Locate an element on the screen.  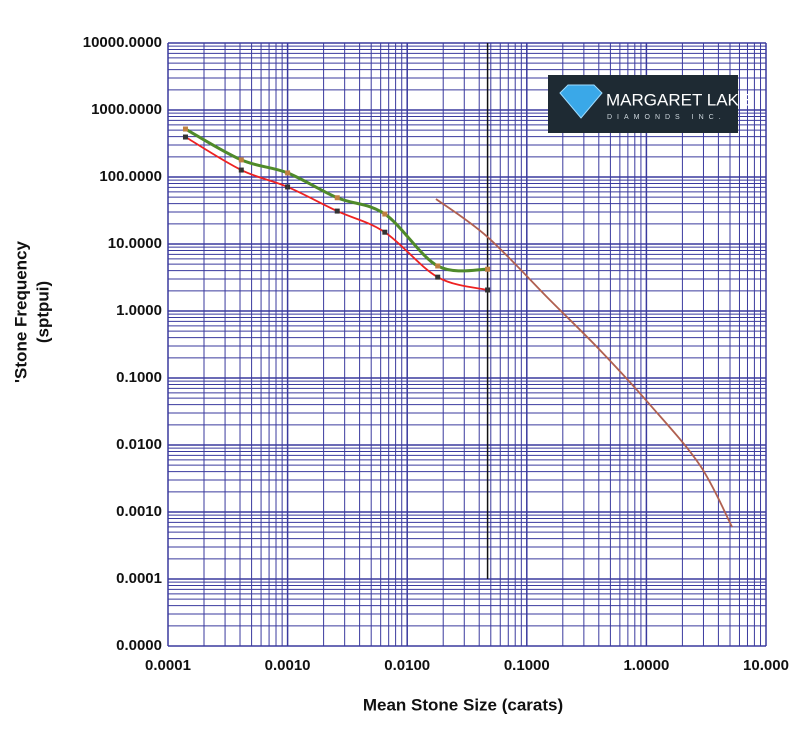
y-tick-label: 0.1000 is located at coordinates (139, 377).